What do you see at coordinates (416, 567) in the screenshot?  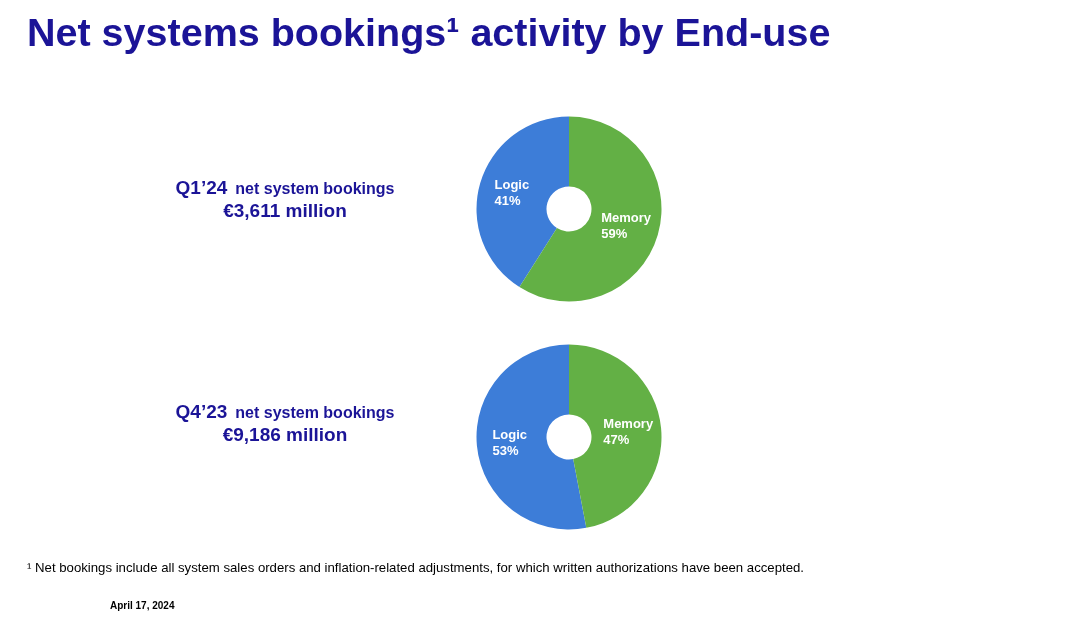 I see `text: ¹ Net bookings include all system sales orders and inflation-related adjustments, for which written authorizations have been accepted.` at bounding box center [416, 567].